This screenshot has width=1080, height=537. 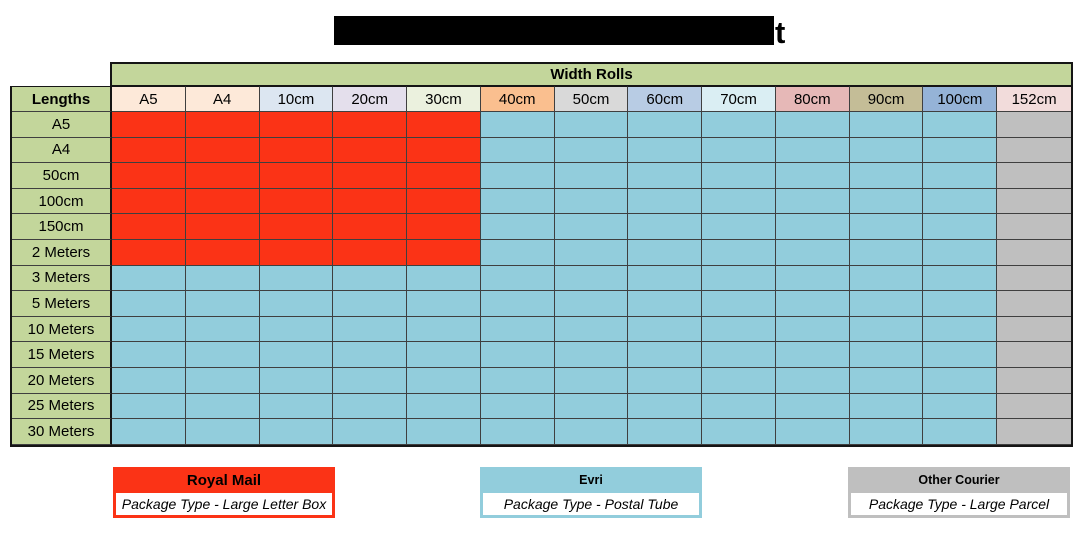 I want to click on column-header-60cm: 60cm, so click(x=665, y=99).